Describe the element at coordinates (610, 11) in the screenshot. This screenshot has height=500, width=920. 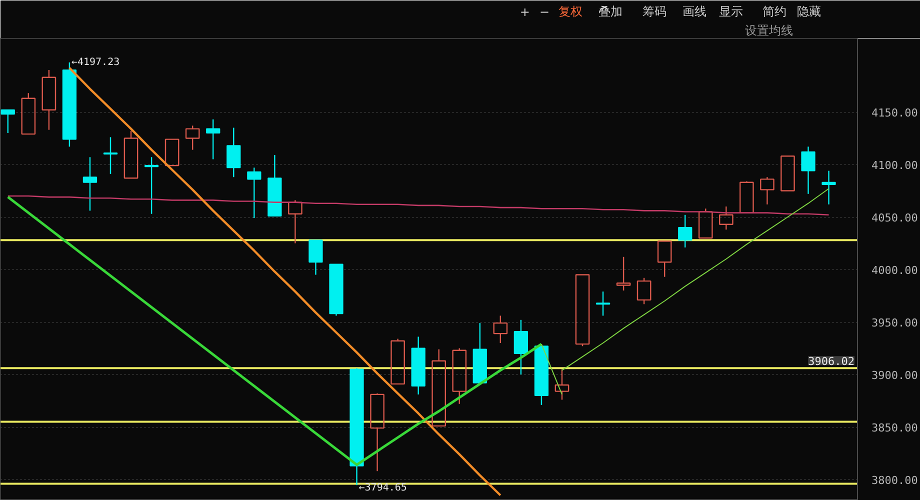
I see `text: 叠加` at that location.